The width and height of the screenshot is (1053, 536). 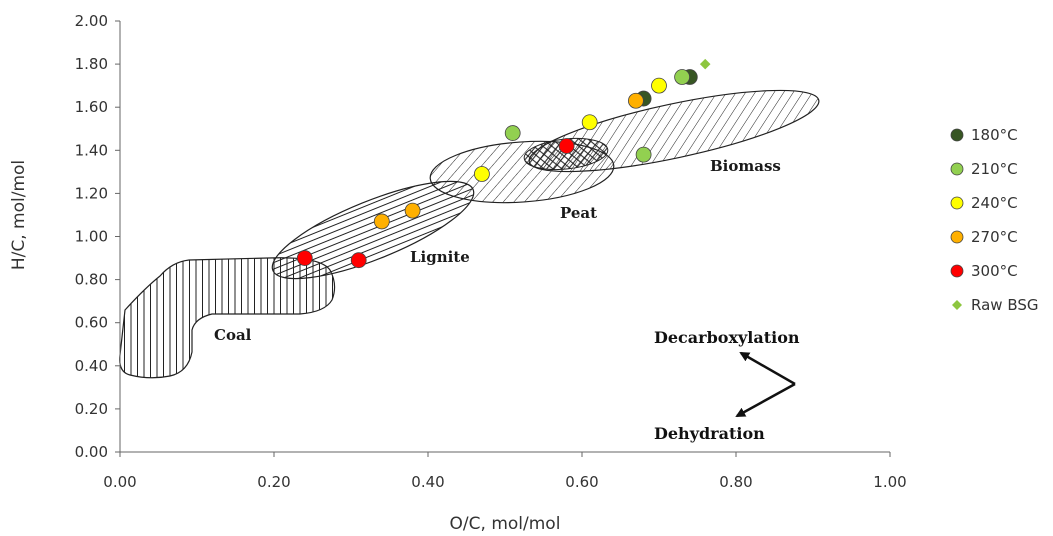 What do you see at coordinates (233, 335) in the screenshot?
I see `coal-label: Coal` at bounding box center [233, 335].